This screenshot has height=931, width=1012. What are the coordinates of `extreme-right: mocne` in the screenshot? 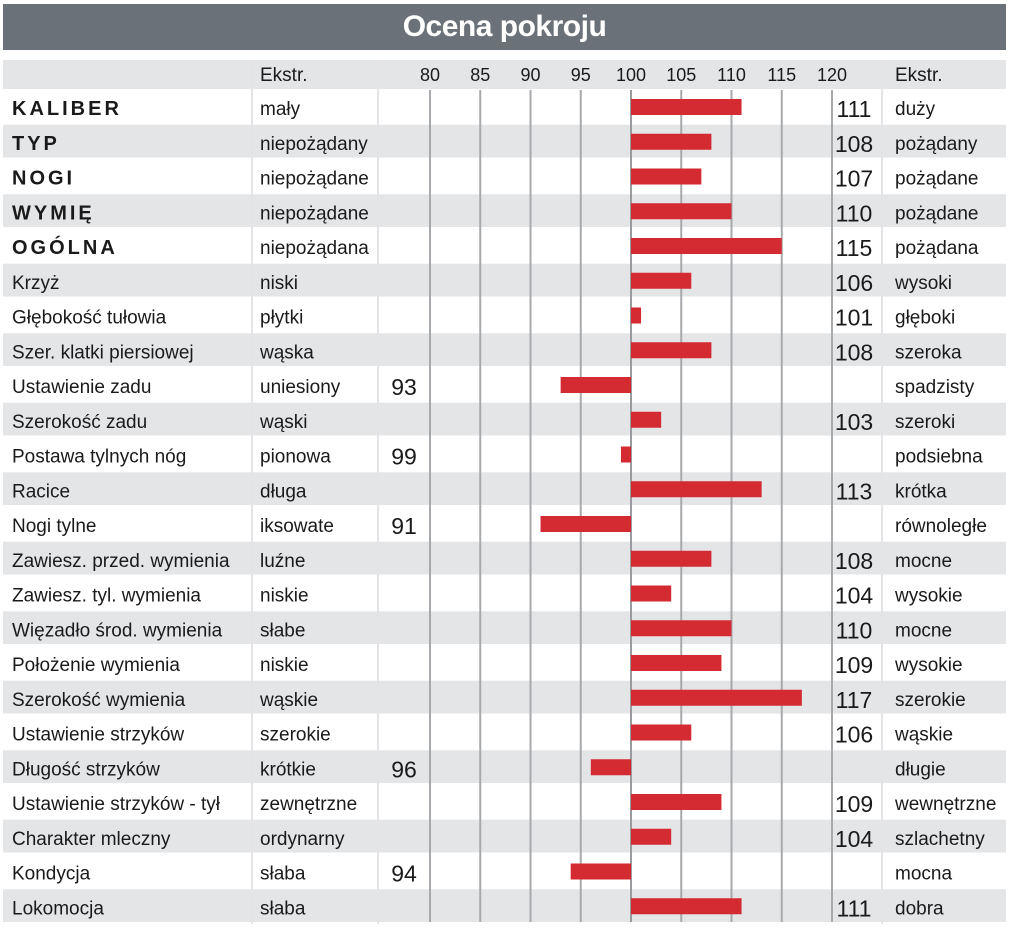 It's located at (923, 630).